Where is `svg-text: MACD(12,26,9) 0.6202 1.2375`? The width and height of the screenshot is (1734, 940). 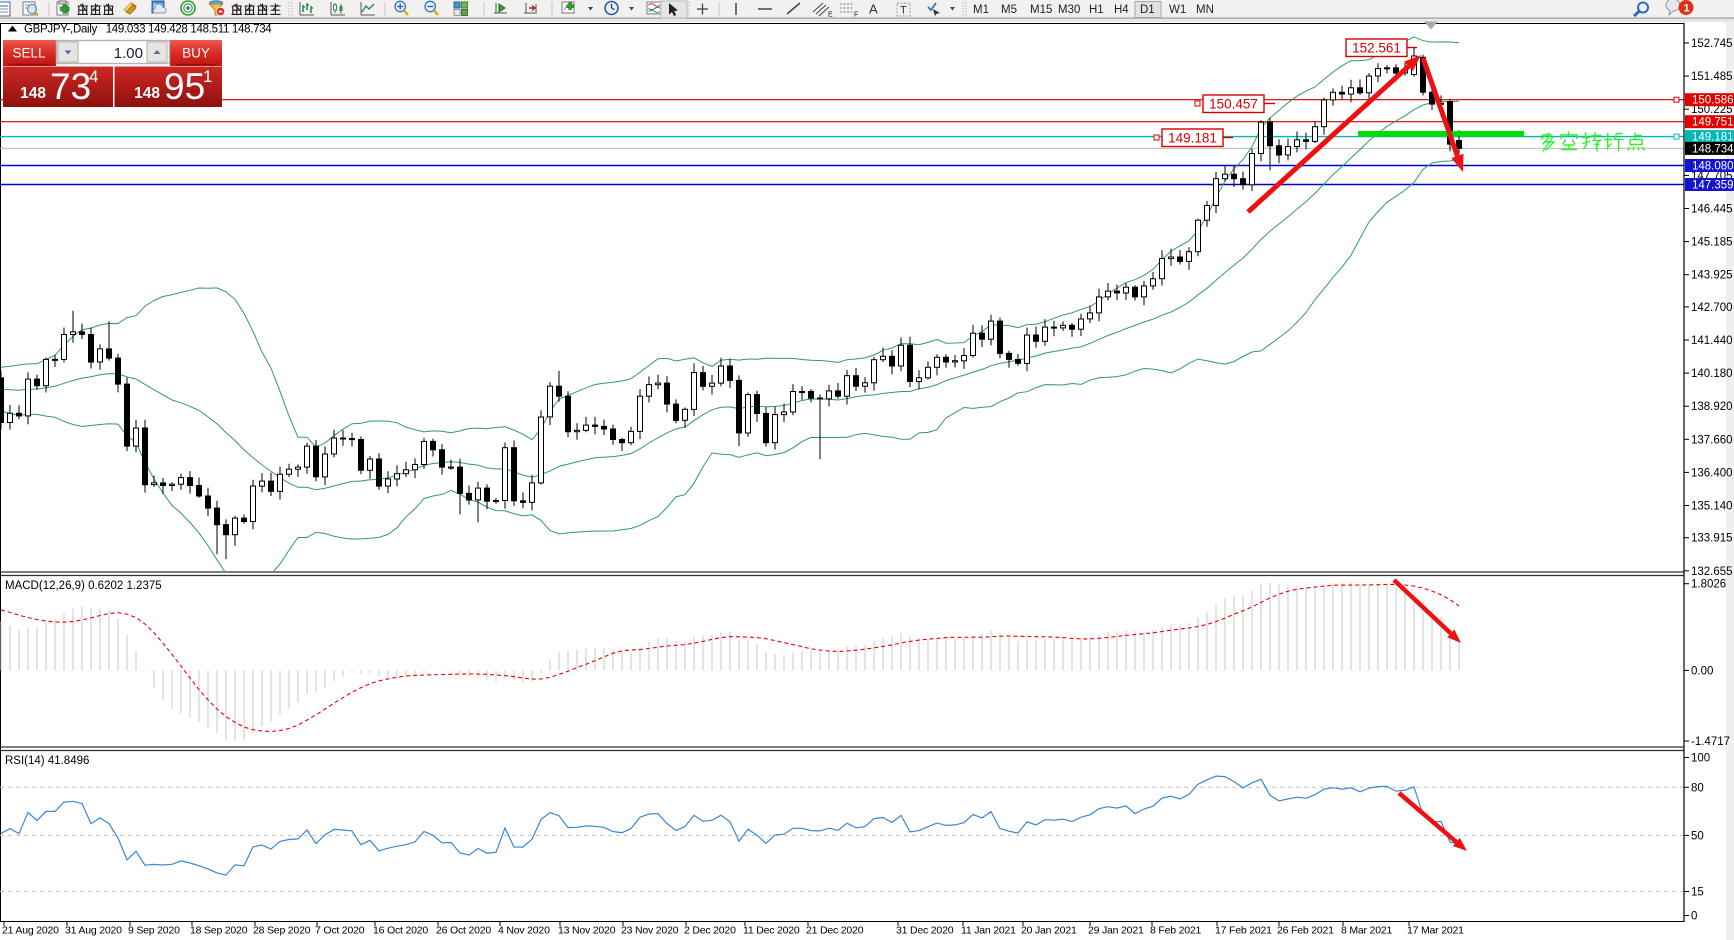 svg-text: MACD(12,26,9) 0.6202 1.2375 is located at coordinates (83, 586).